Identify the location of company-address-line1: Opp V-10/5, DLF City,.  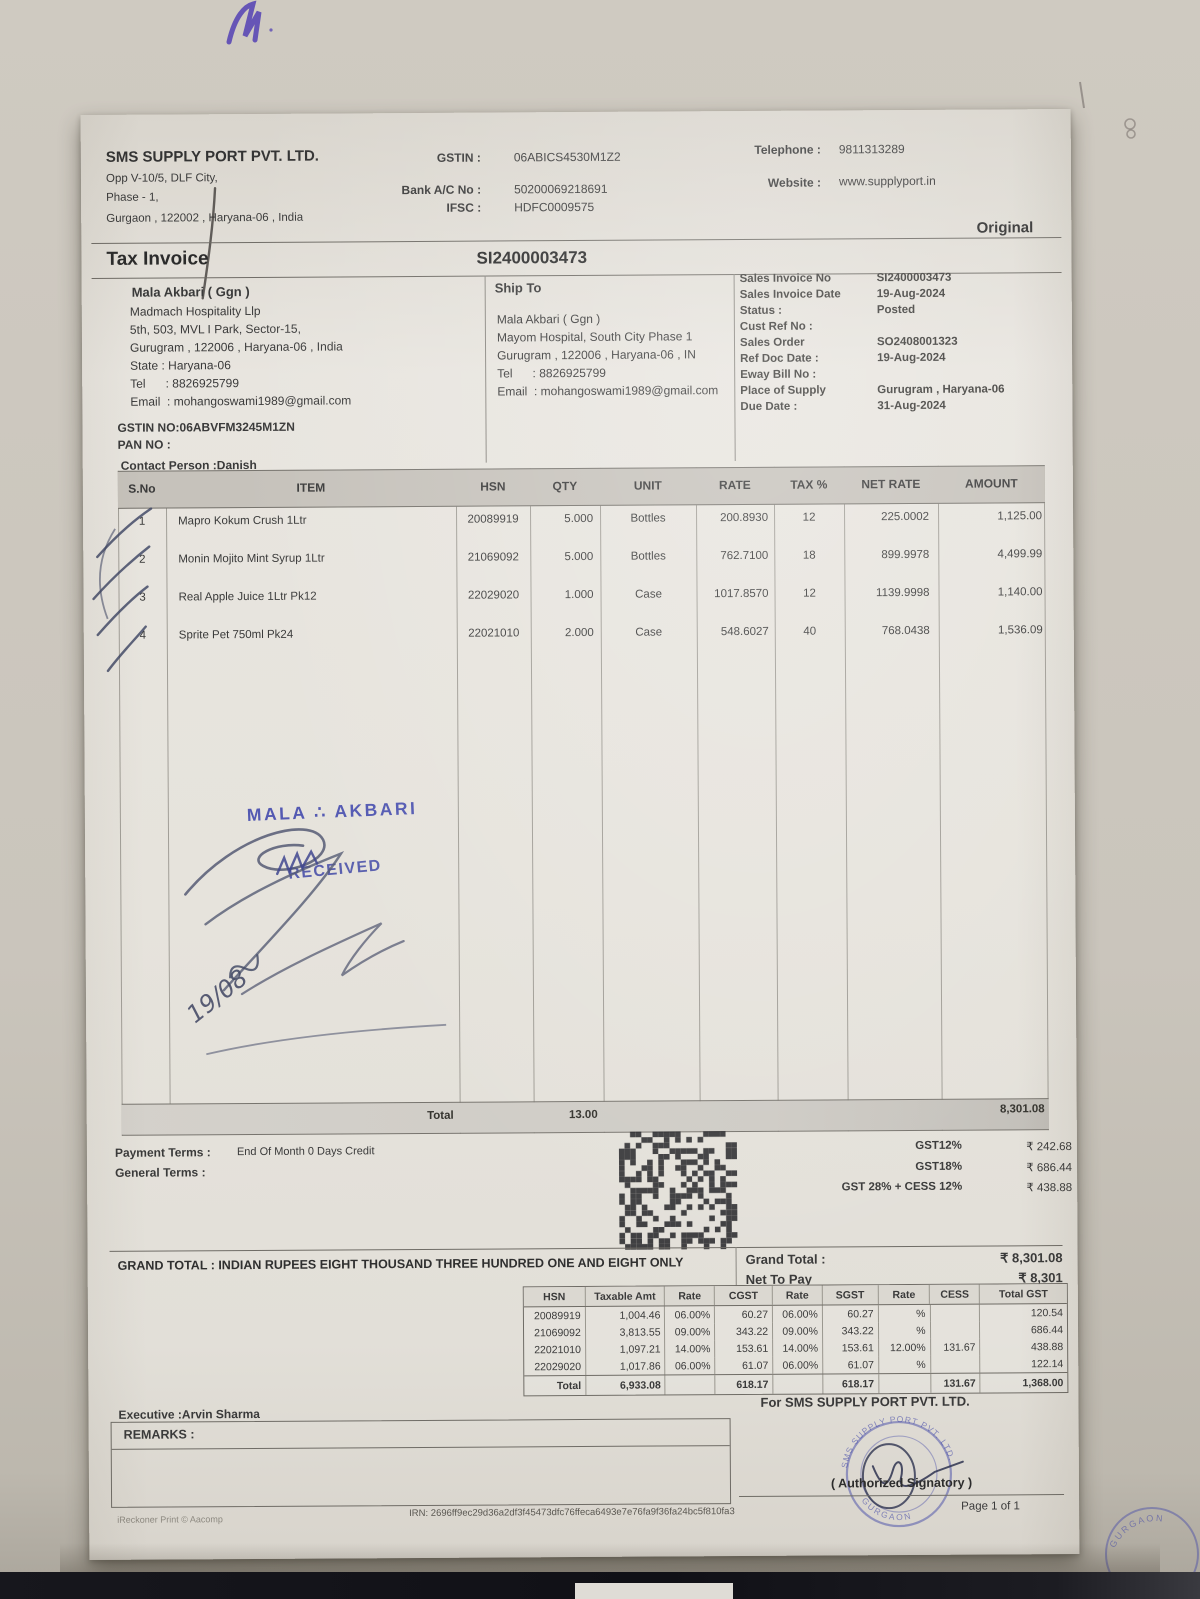
(161, 178).